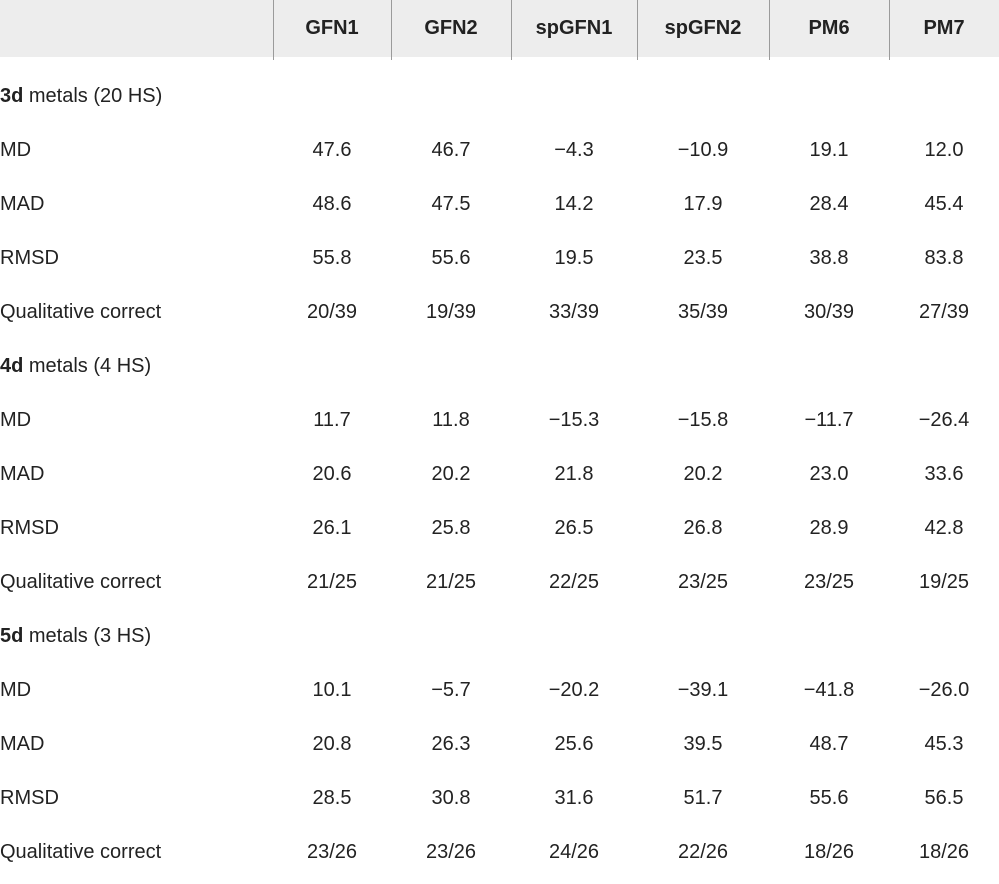  Describe the element at coordinates (332, 473) in the screenshot. I see `cell-value: 20.6` at that location.